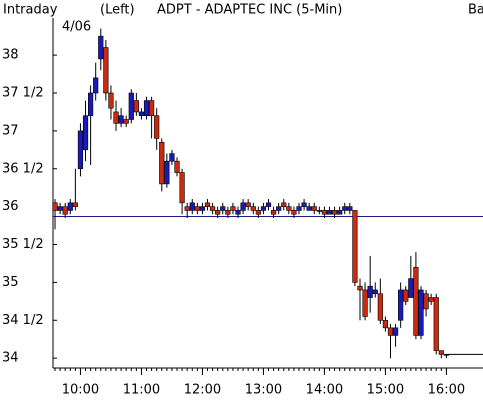 The height and width of the screenshot is (407, 483). Describe the element at coordinates (446, 390) in the screenshot. I see `x-tick-label: 16:00` at that location.